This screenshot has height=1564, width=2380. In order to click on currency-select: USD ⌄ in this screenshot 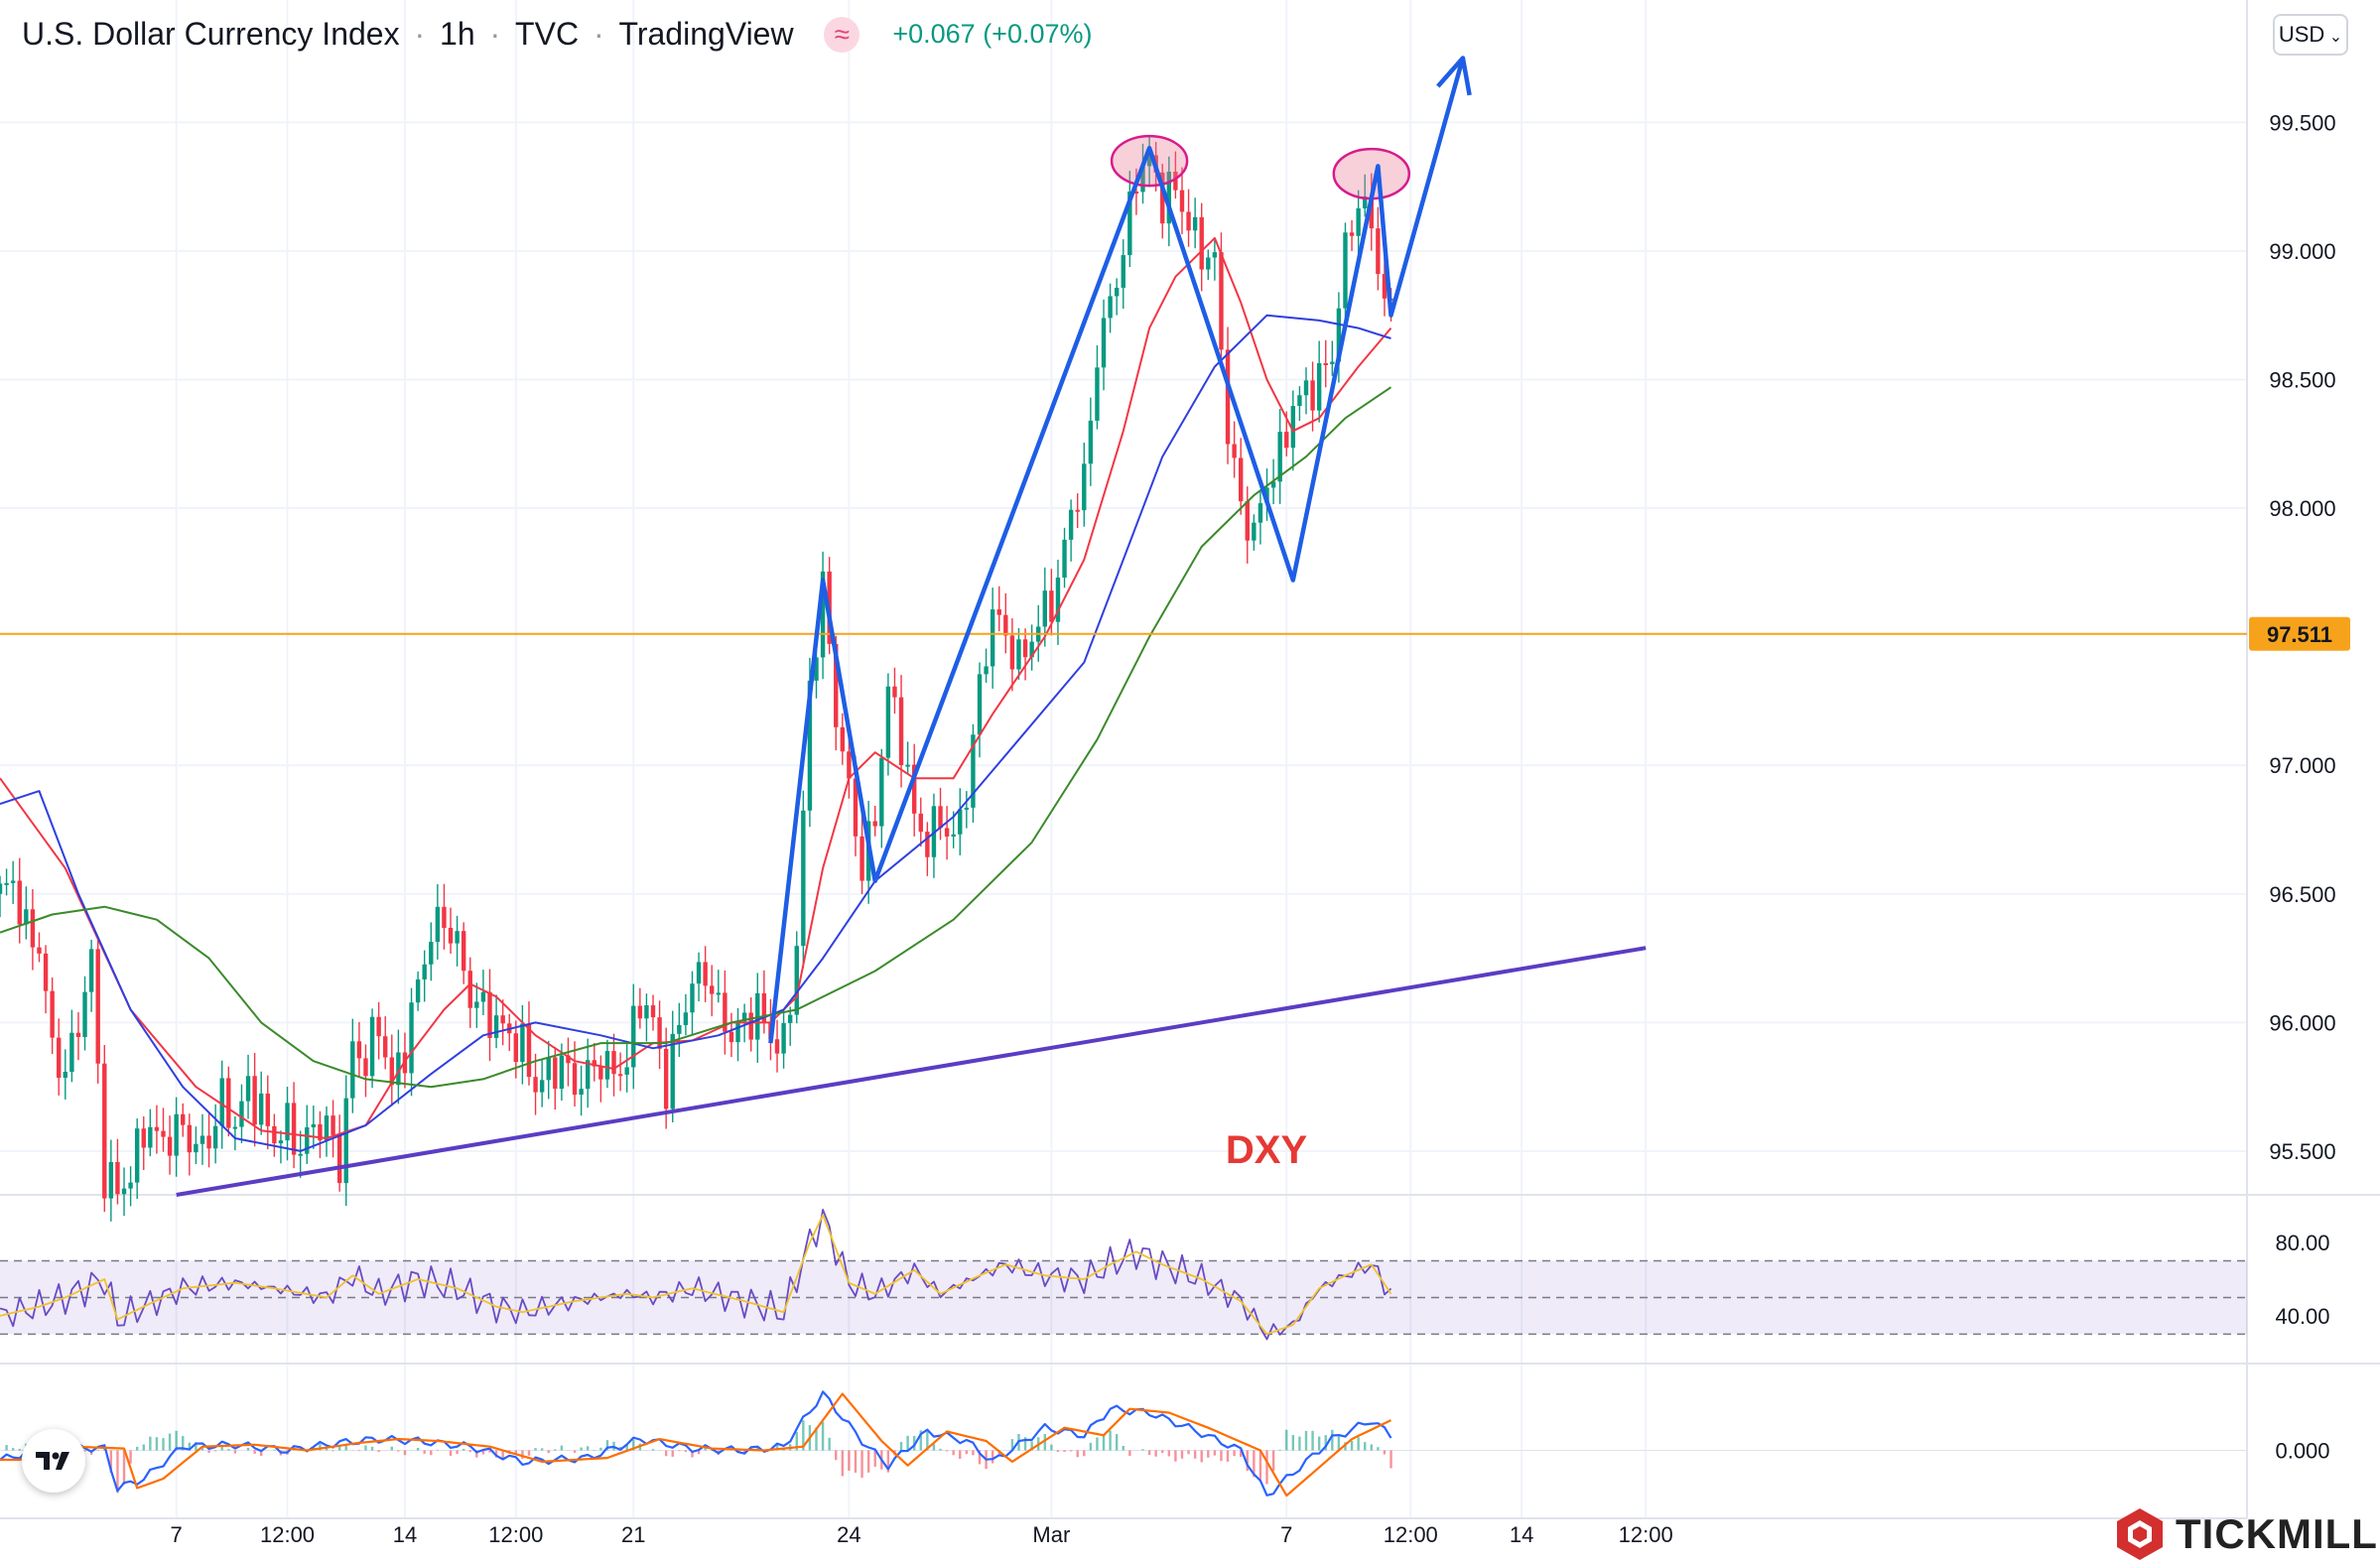, I will do `click(2310, 35)`.